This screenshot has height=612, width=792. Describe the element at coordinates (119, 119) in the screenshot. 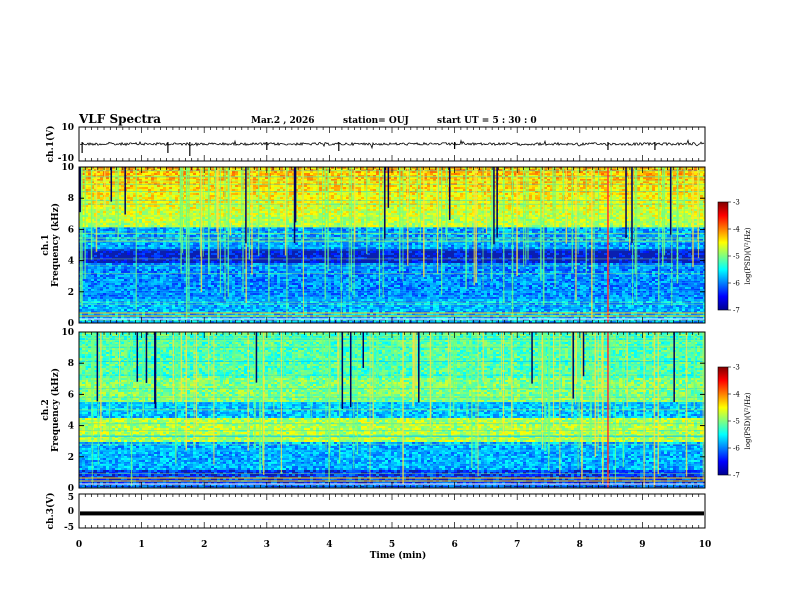

I see `figure-title: VLF Spectra` at that location.